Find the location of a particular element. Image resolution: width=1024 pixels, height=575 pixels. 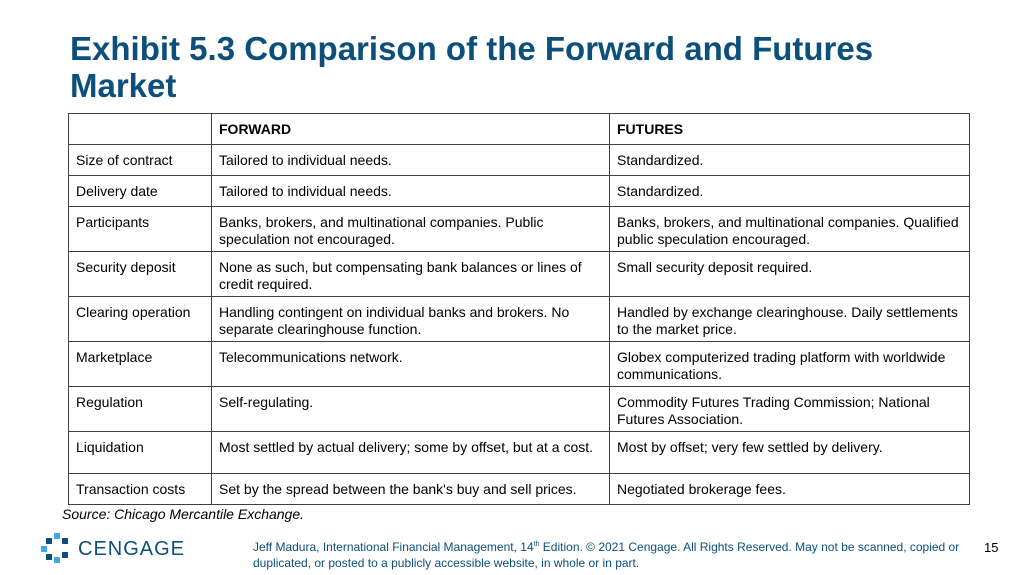

row-label: Delivery date is located at coordinates (140, 191).